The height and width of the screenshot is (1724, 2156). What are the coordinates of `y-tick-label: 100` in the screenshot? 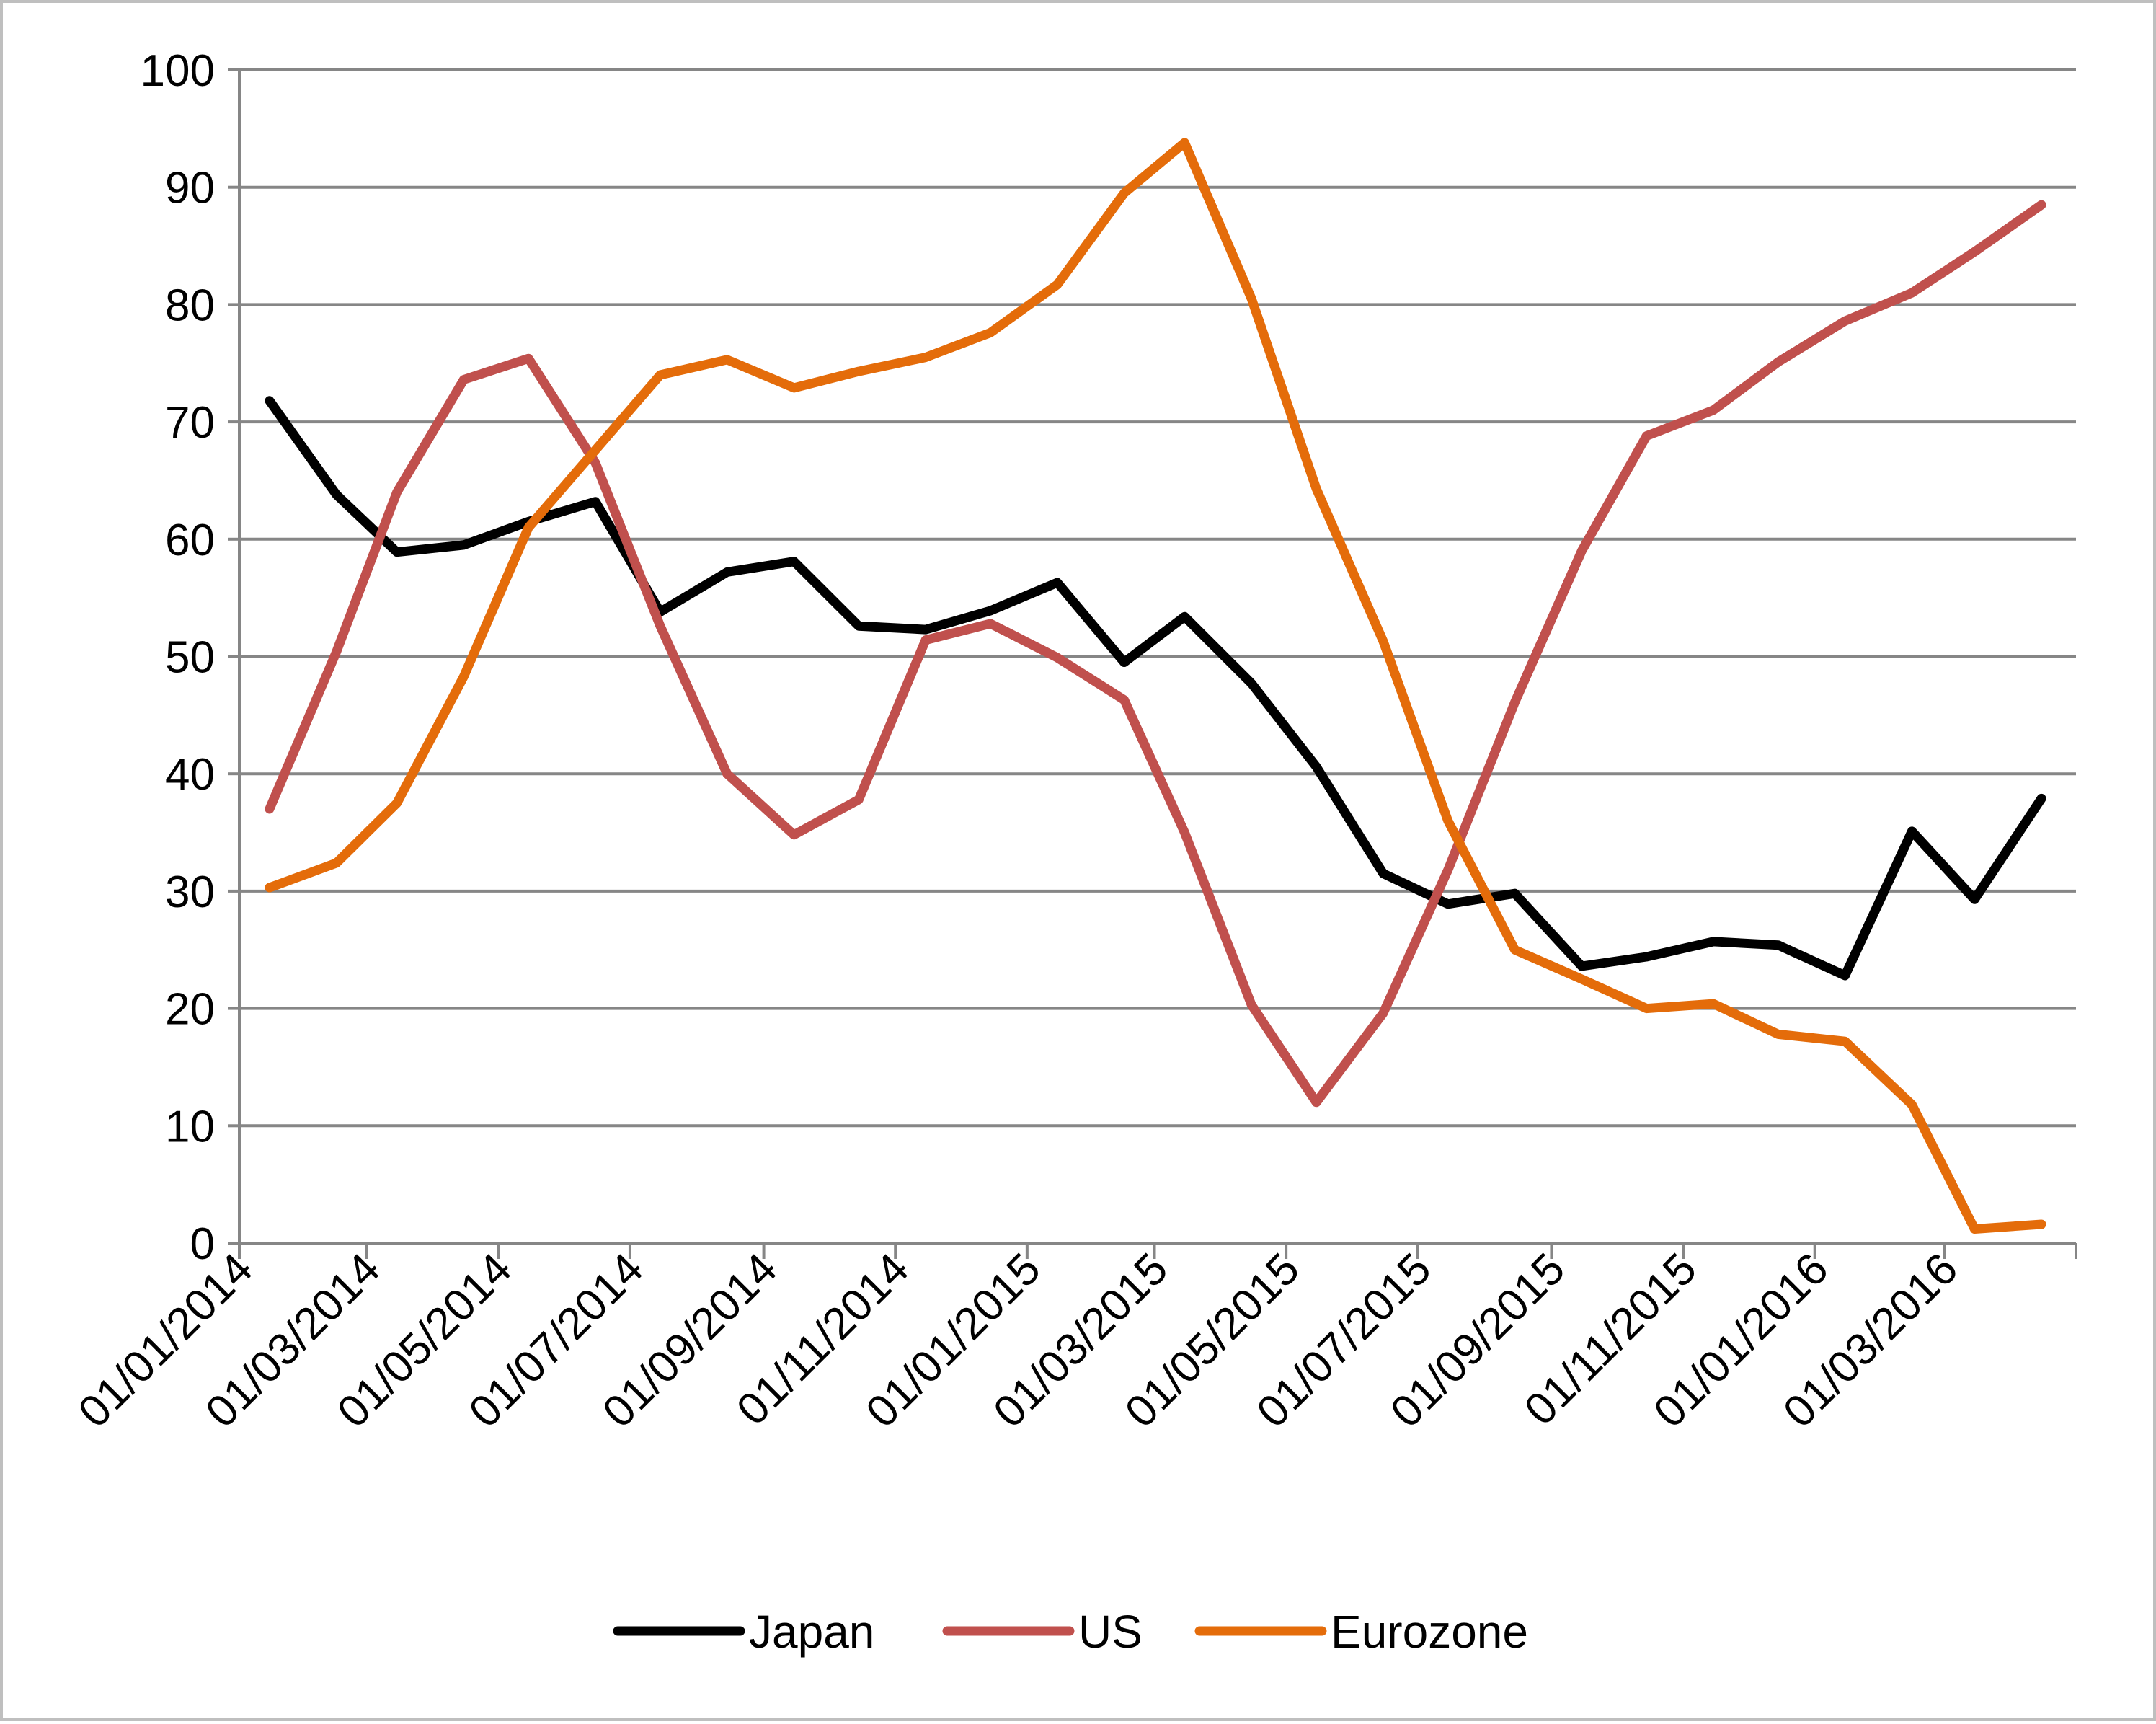 It's located at (178, 71).